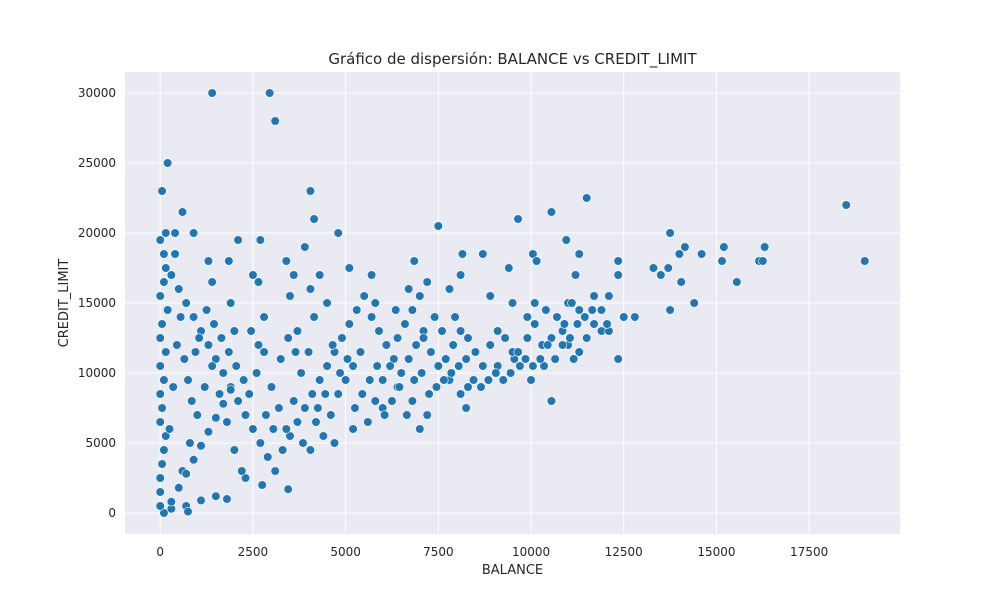 Image resolution: width=1000 pixels, height=600 pixels. Describe the element at coordinates (97, 163) in the screenshot. I see `y-tick-label: 25000` at that location.